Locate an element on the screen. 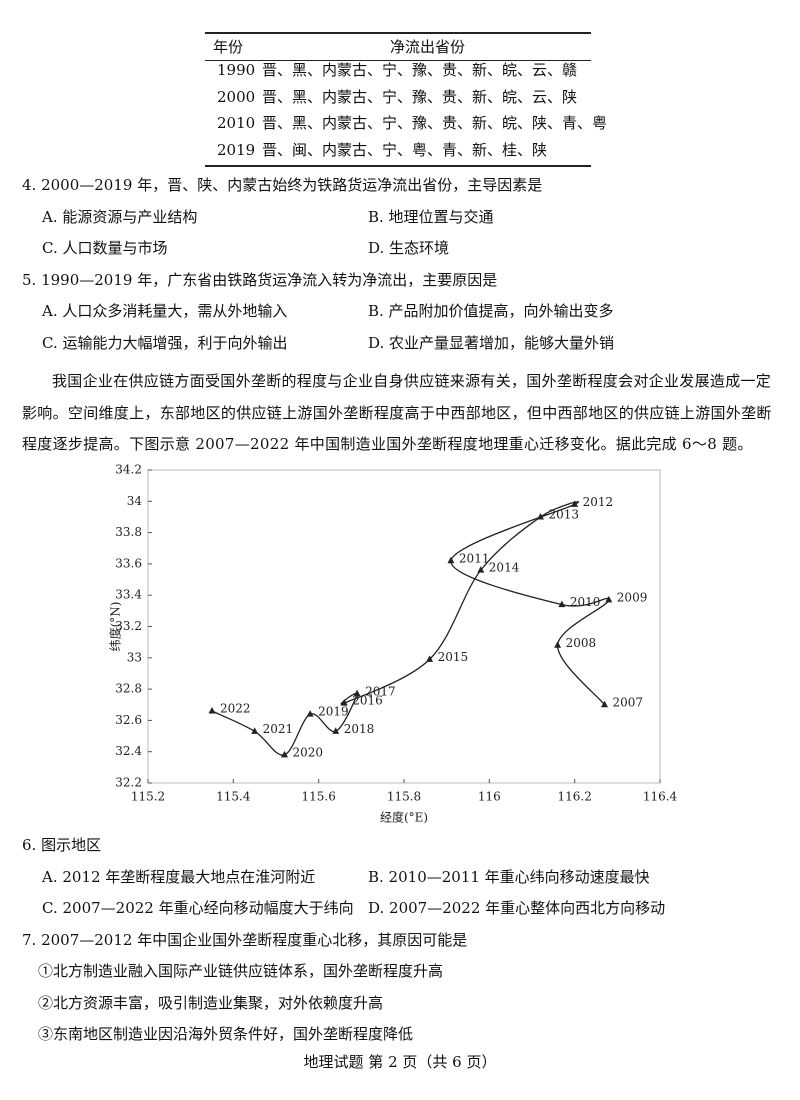  point-label: 2022 is located at coordinates (235, 709).